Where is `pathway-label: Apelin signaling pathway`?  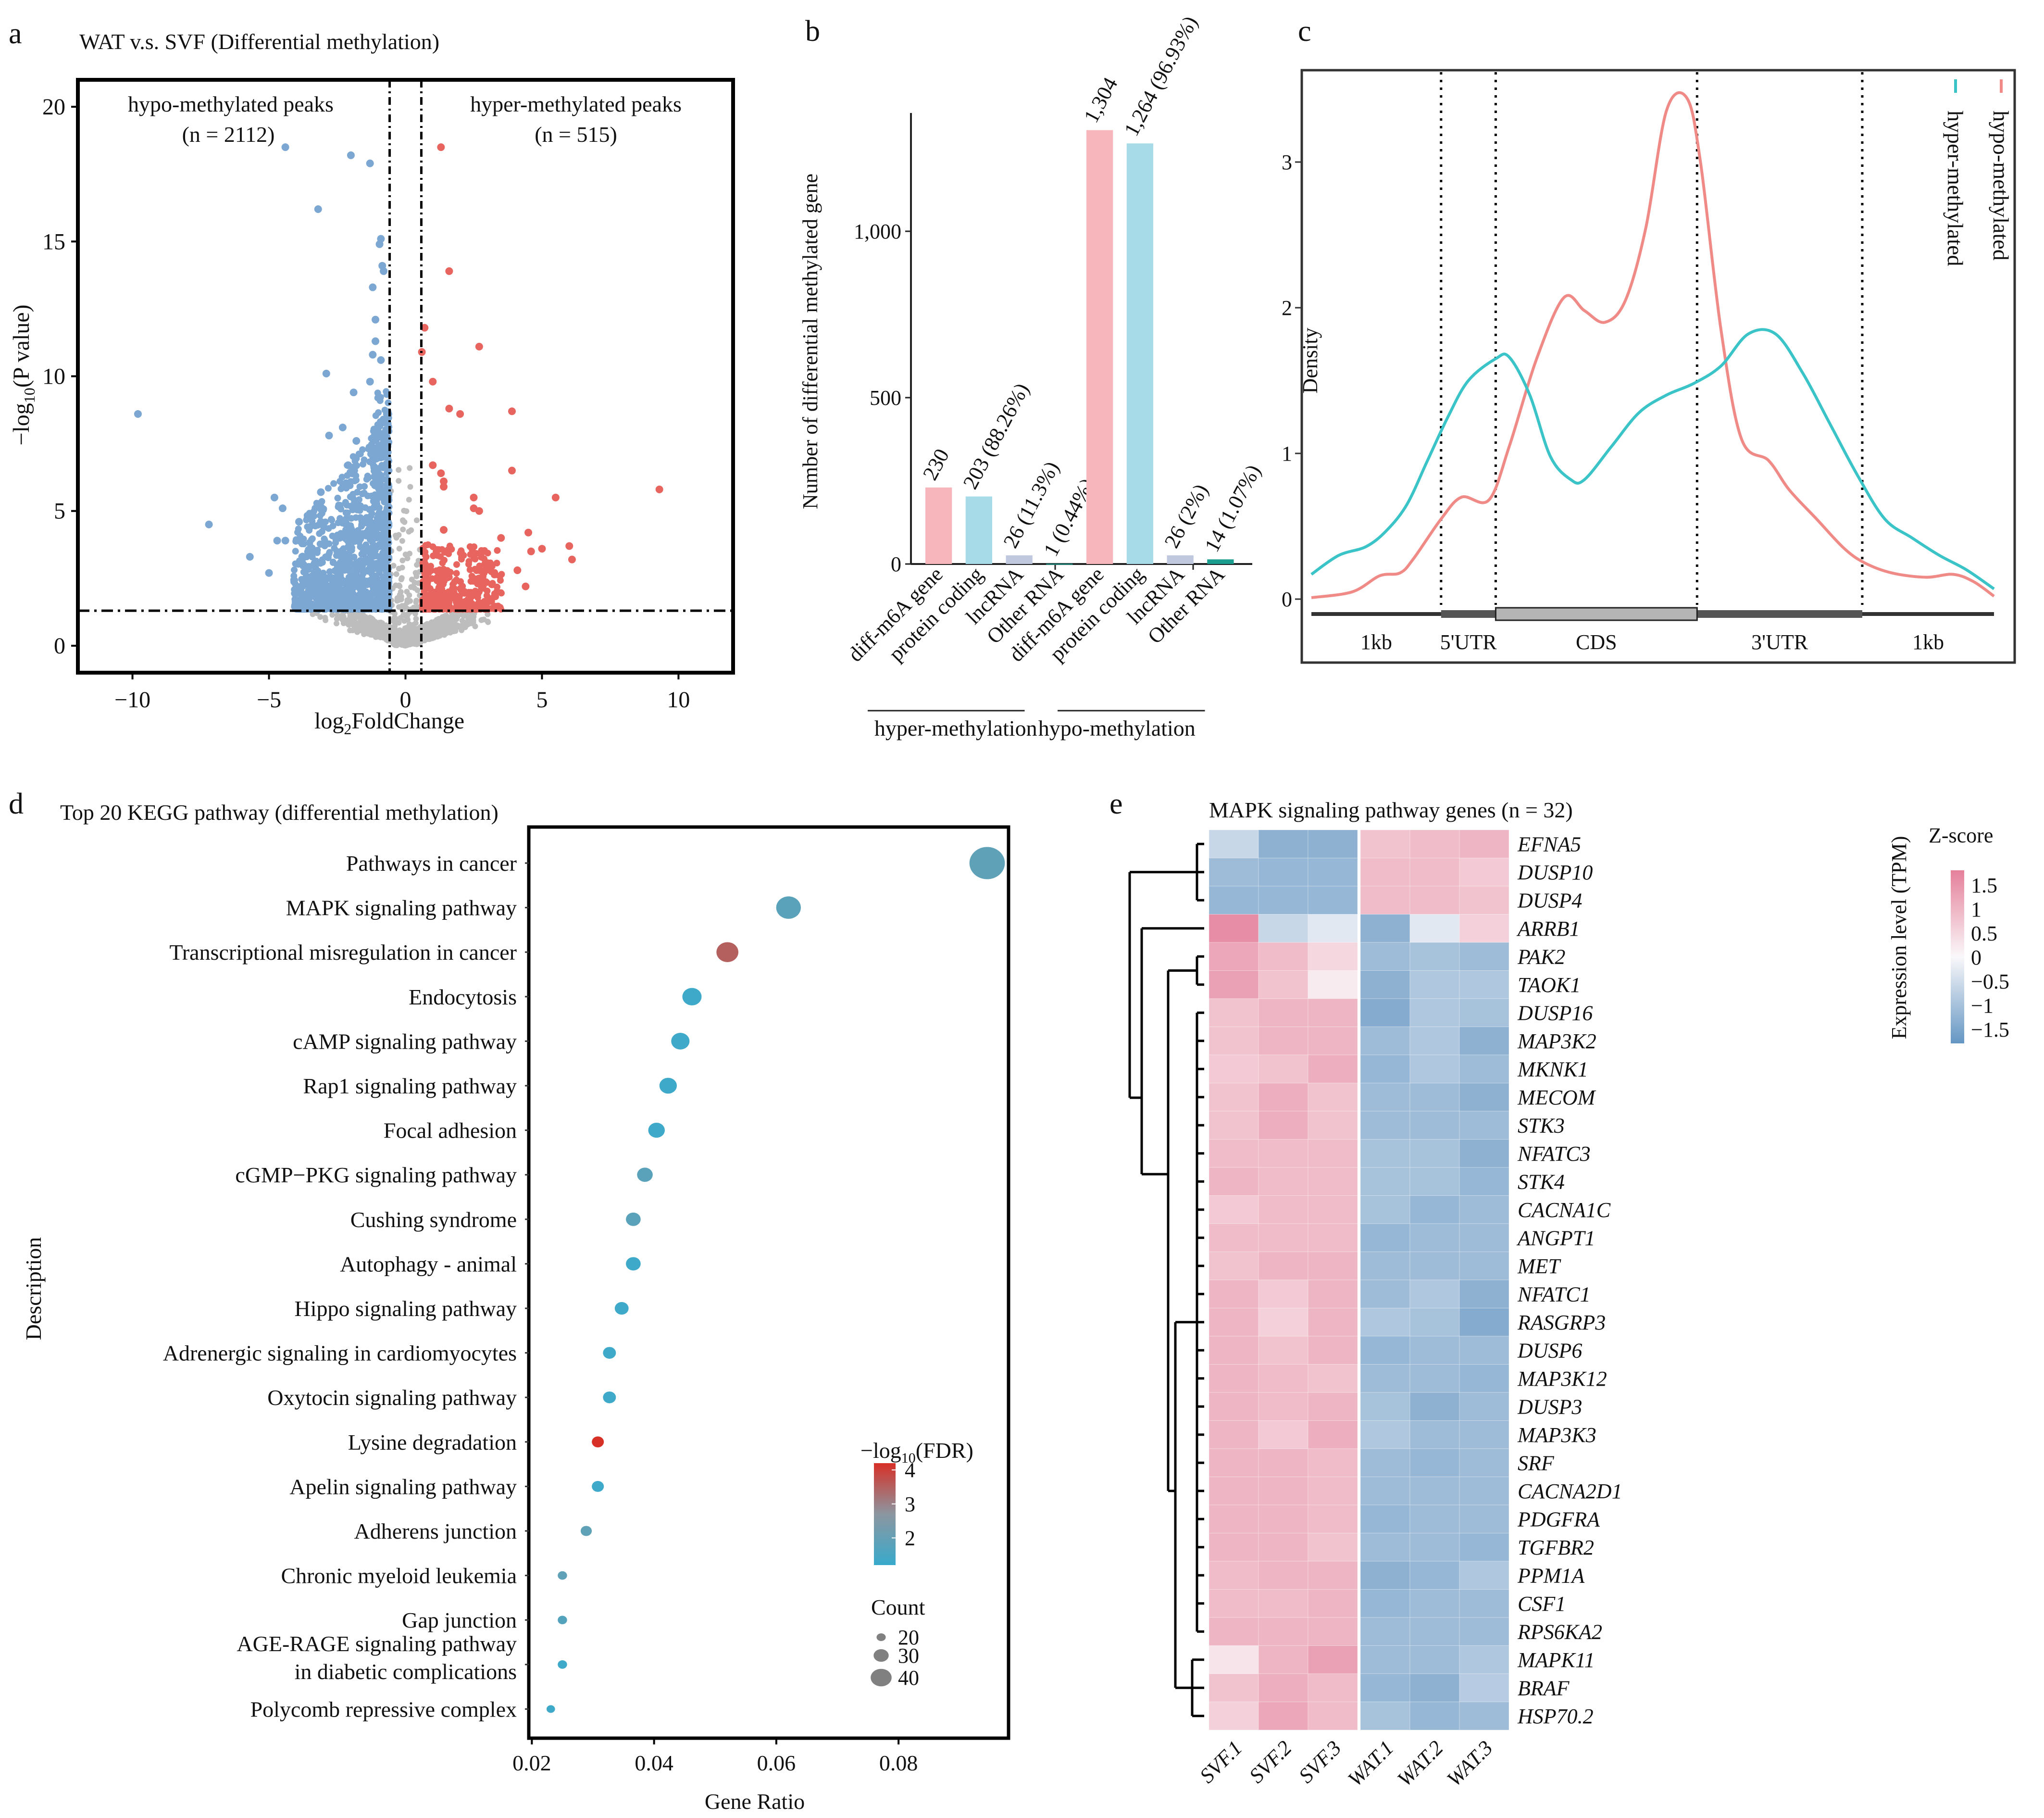 pathway-label: Apelin signaling pathway is located at coordinates (403, 1486).